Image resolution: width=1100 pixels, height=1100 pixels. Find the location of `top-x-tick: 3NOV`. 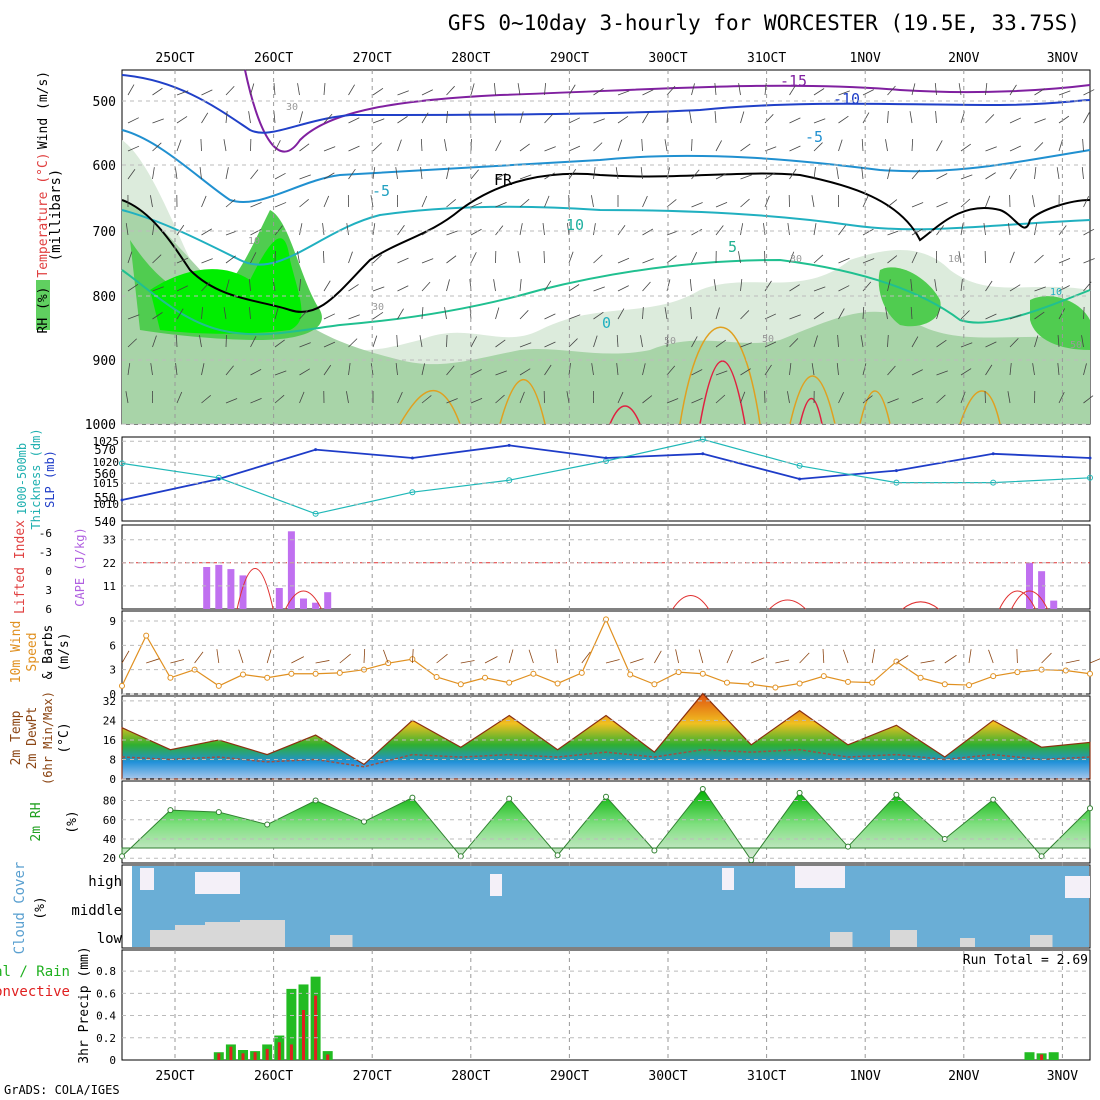

top-x-tick: 3NOV is located at coordinates (1062, 58).